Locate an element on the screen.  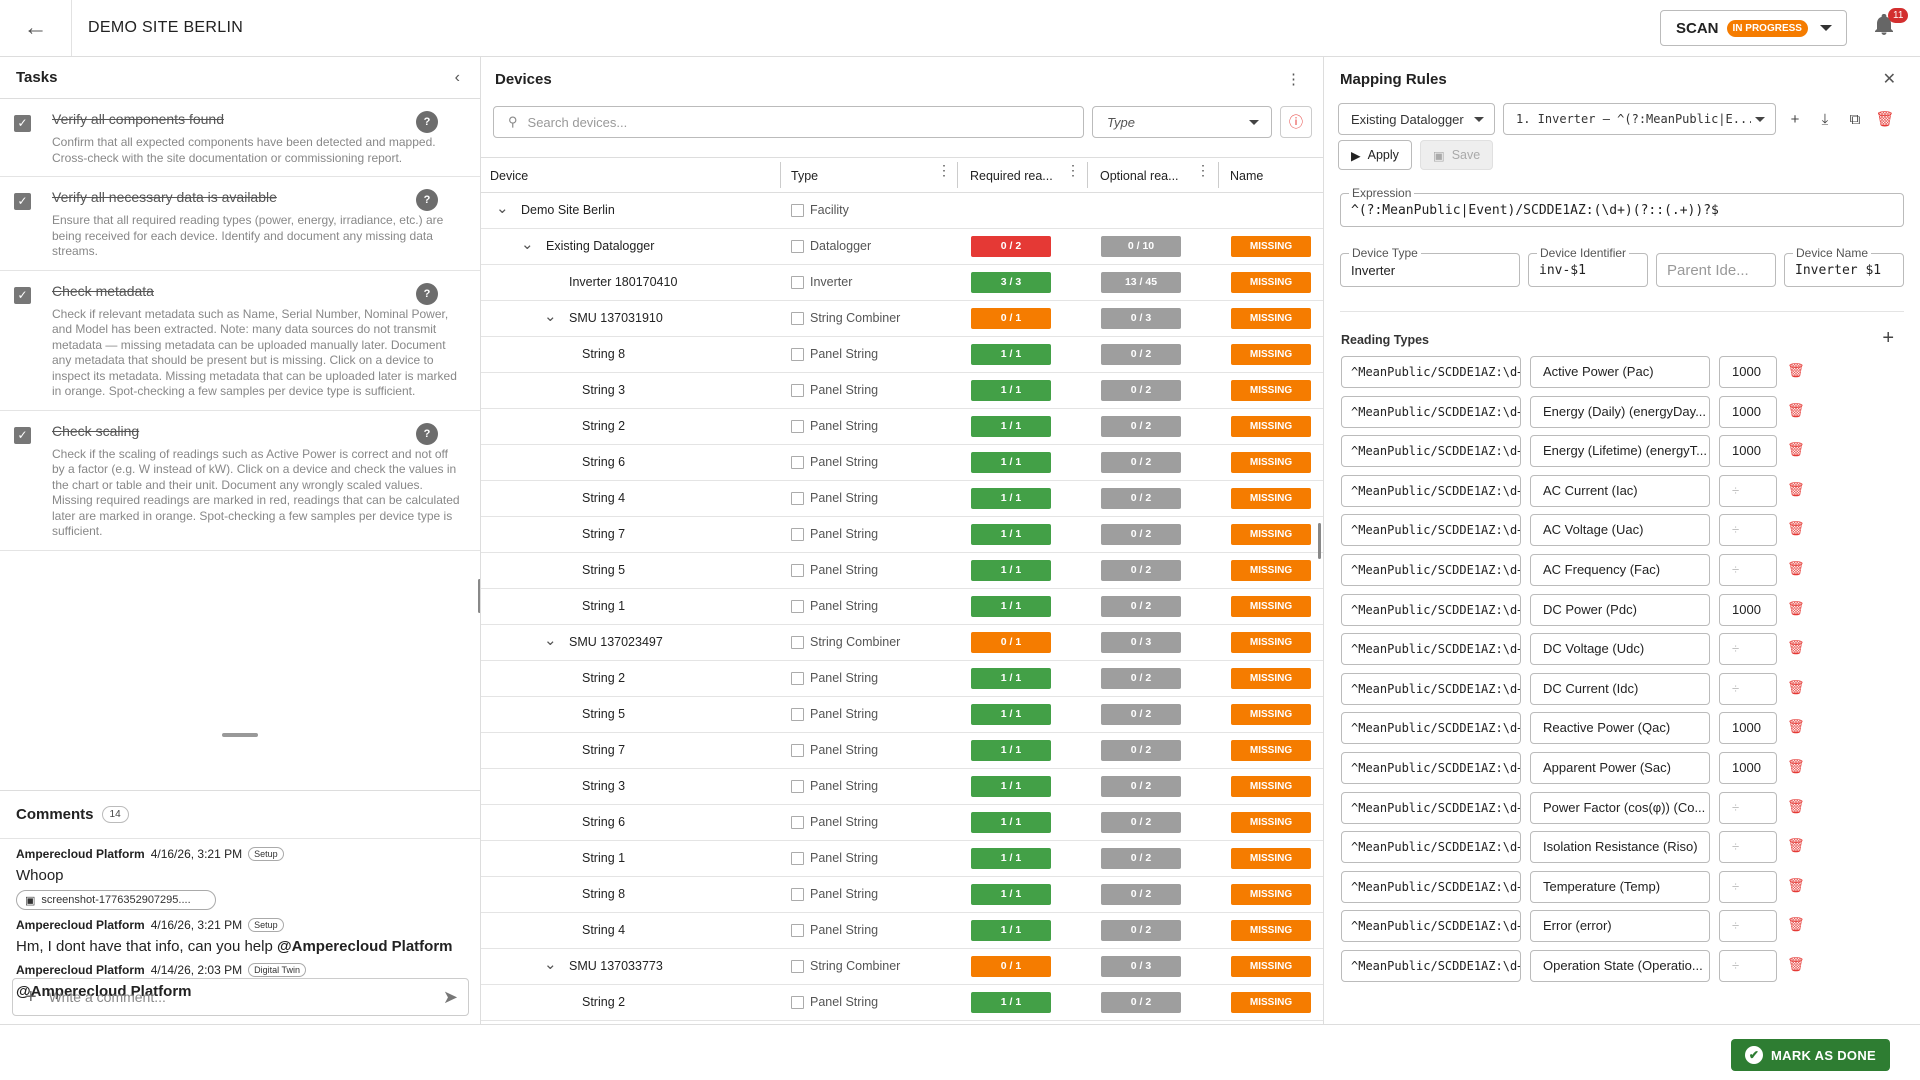
col-type: Type is located at coordinates (805, 176).